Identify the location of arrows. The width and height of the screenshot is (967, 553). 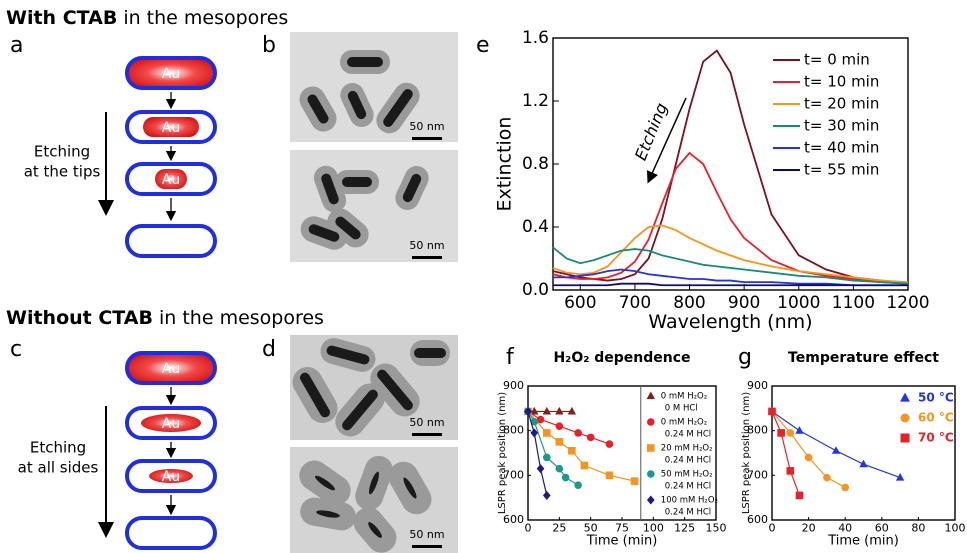
(137, 462).